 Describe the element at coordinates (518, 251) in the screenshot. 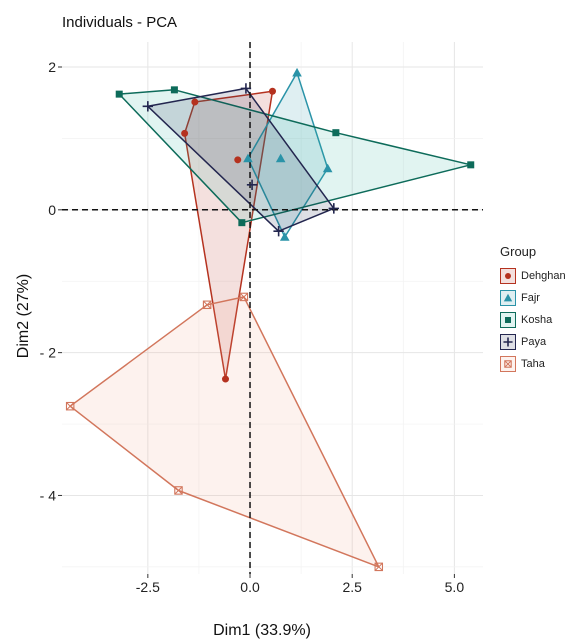

I see `legend-title: Group` at that location.